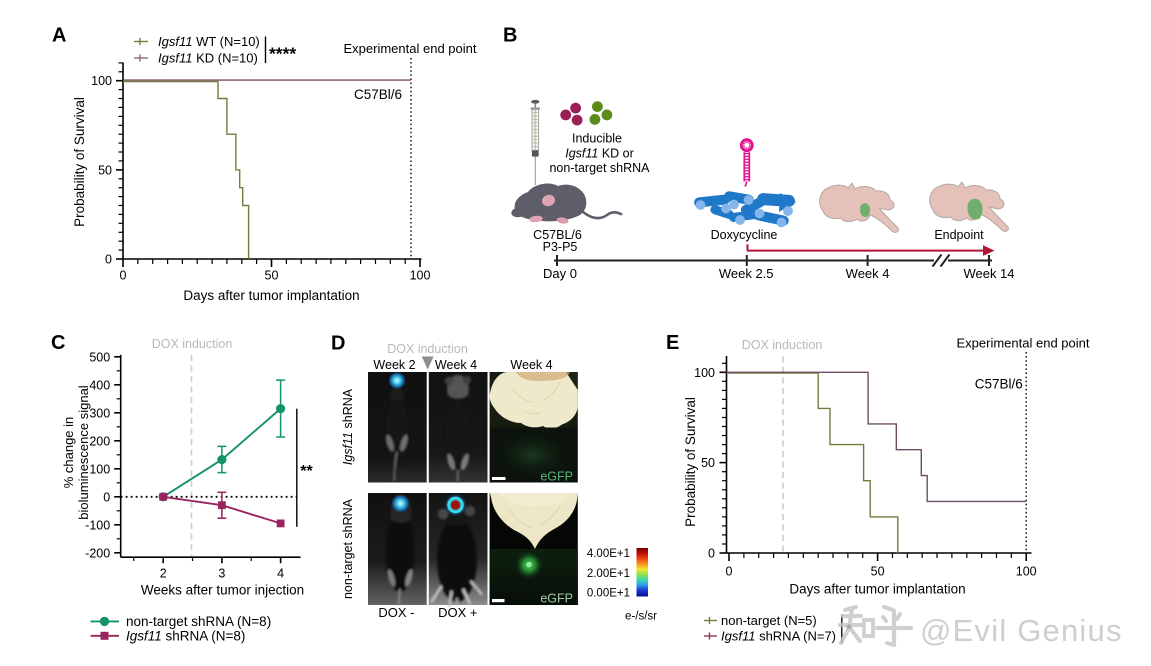 The image size is (1151, 666). I want to click on svg-text: e-/s/sr, so click(641, 617).